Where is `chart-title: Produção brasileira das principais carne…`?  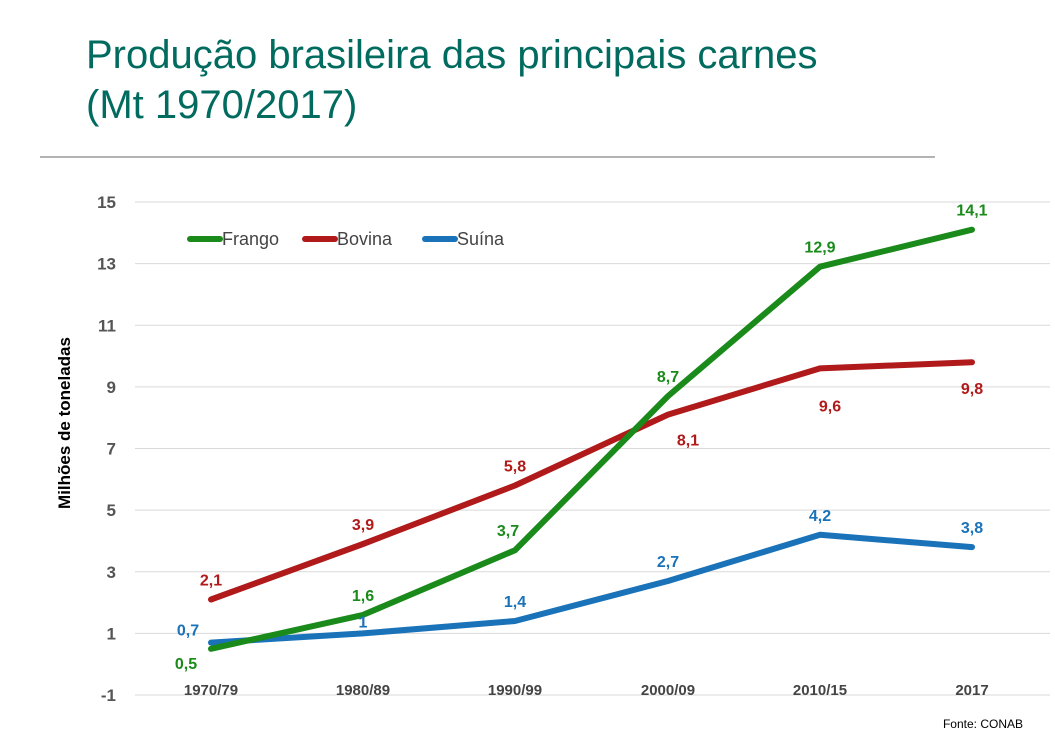
chart-title: Produção brasileira das principais carne… is located at coordinates (536, 80).